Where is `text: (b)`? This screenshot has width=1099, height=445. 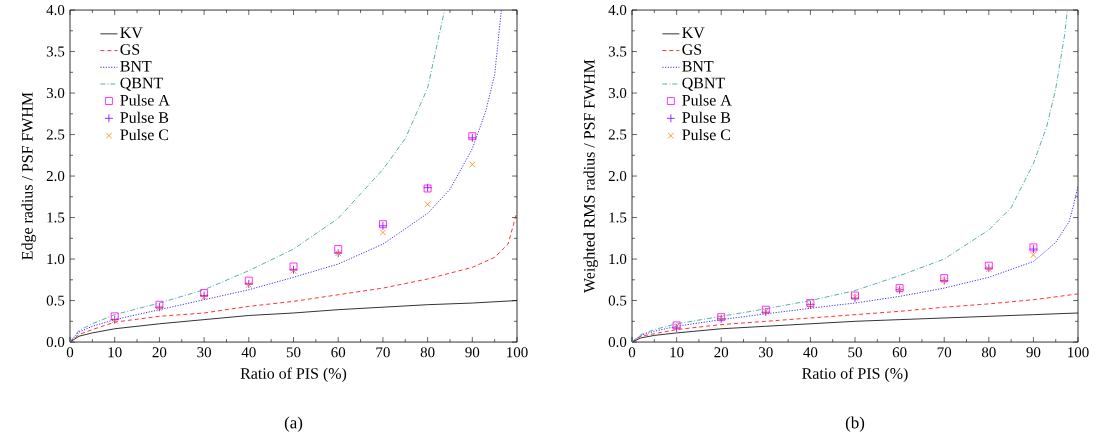 text: (b) is located at coordinates (855, 424).